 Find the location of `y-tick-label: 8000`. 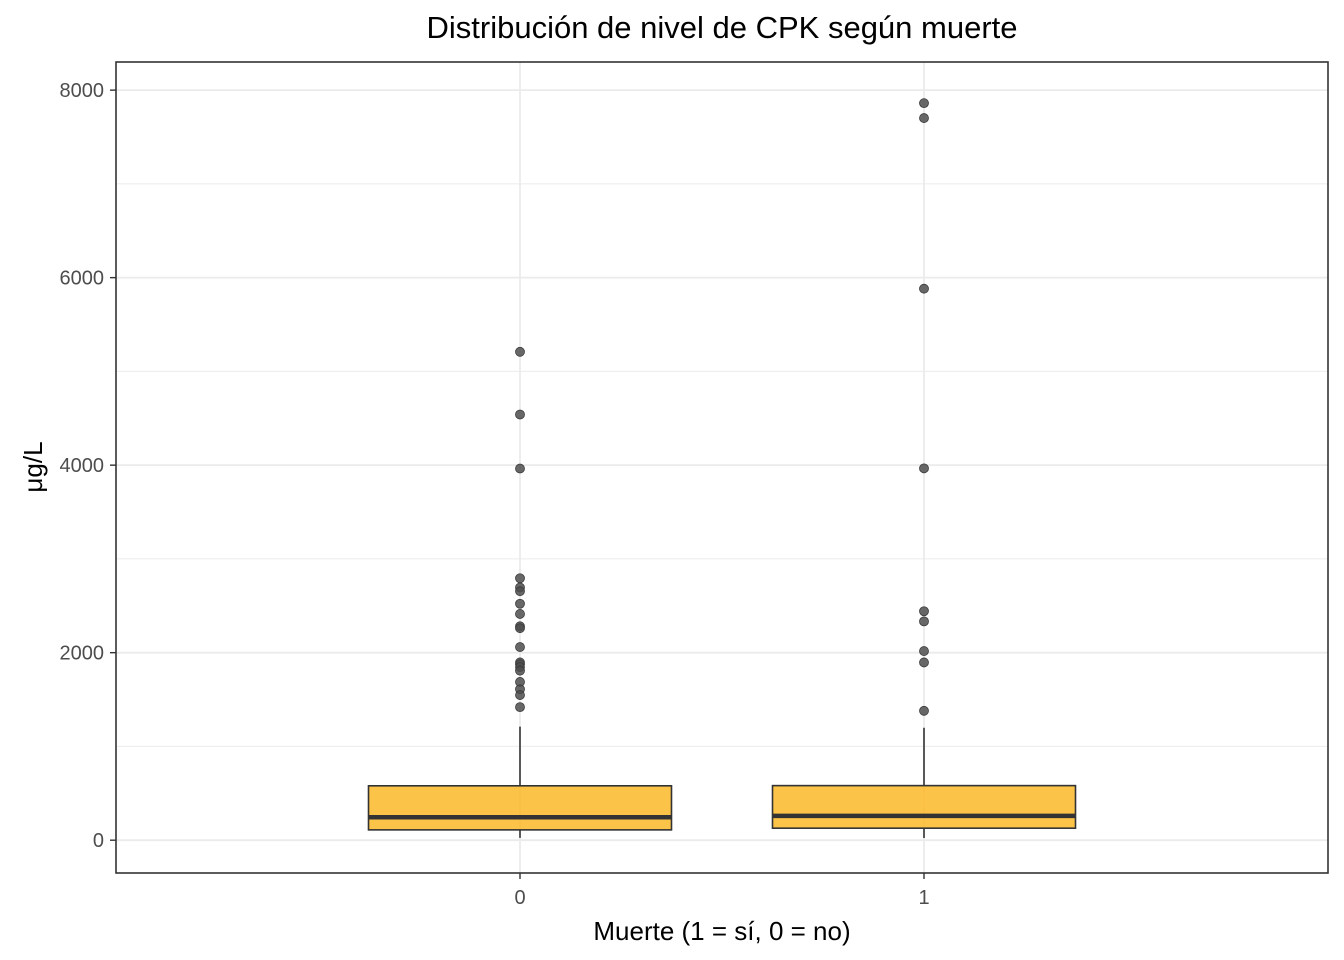

y-tick-label: 8000 is located at coordinates (82, 91).